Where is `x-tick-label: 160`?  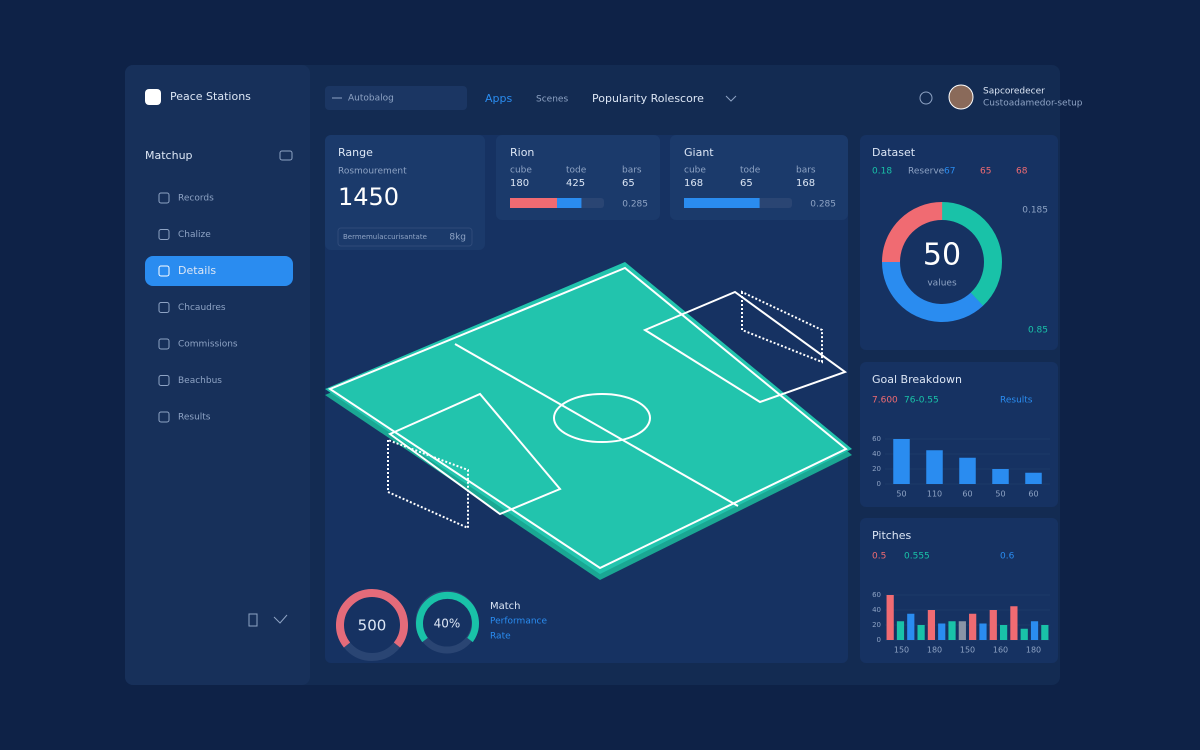 x-tick-label: 160 is located at coordinates (1000, 650).